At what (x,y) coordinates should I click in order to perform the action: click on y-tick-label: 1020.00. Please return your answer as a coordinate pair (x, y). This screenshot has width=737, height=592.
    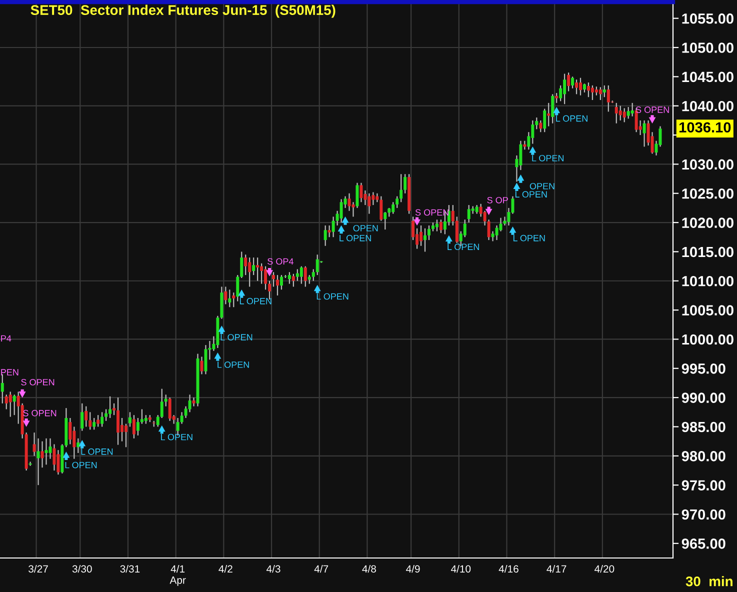
    Looking at the image, I should click on (708, 223).